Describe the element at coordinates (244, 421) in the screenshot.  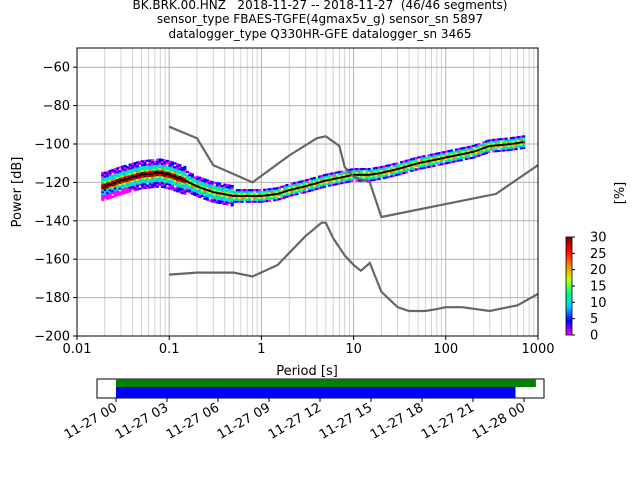
I see `timeline-tick-label: 11-27 09` at that location.